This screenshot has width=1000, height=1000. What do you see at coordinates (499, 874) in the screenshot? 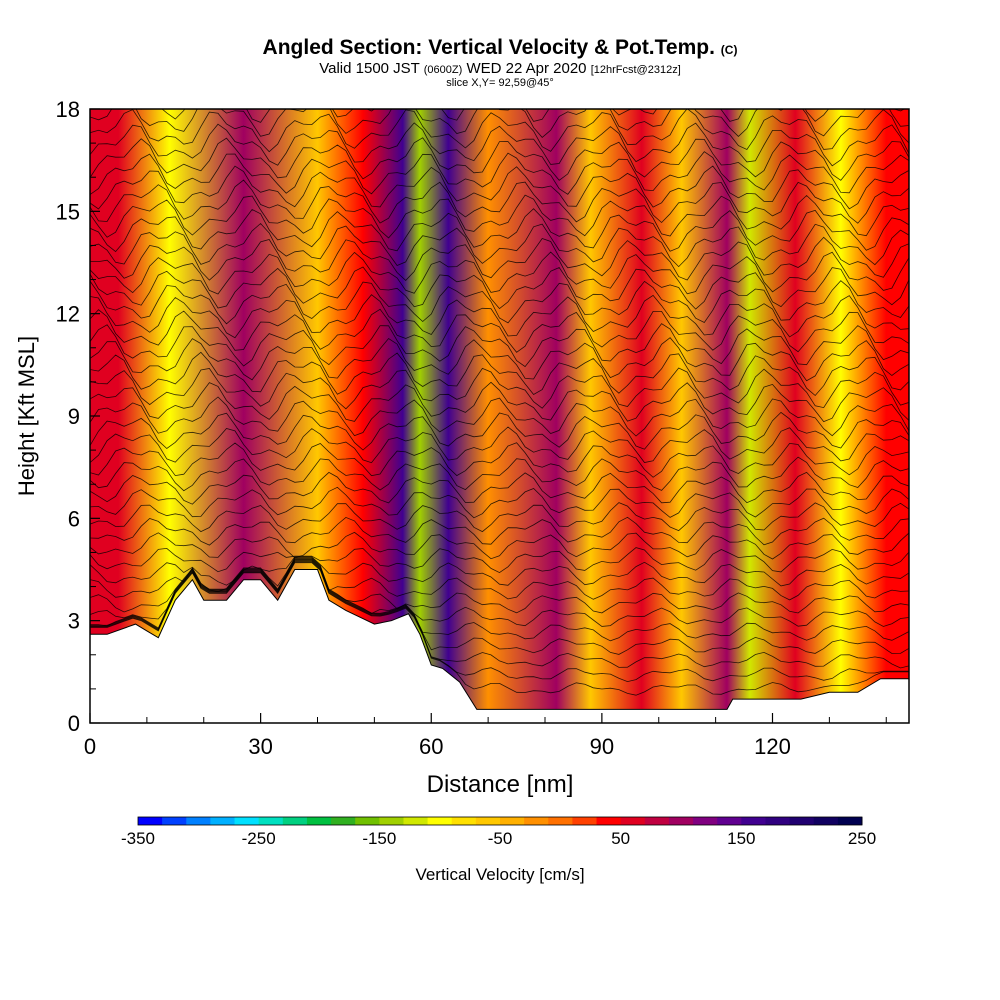
I see `colorbar-label: Vertical Velocity [cm/s]` at bounding box center [499, 874].